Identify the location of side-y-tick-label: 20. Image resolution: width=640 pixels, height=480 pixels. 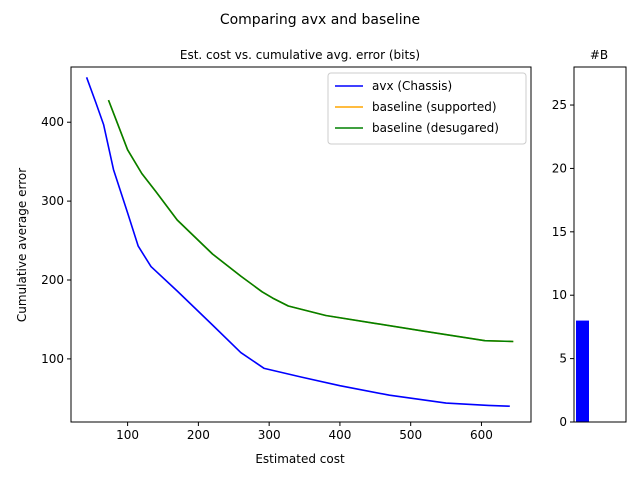
(559, 168).